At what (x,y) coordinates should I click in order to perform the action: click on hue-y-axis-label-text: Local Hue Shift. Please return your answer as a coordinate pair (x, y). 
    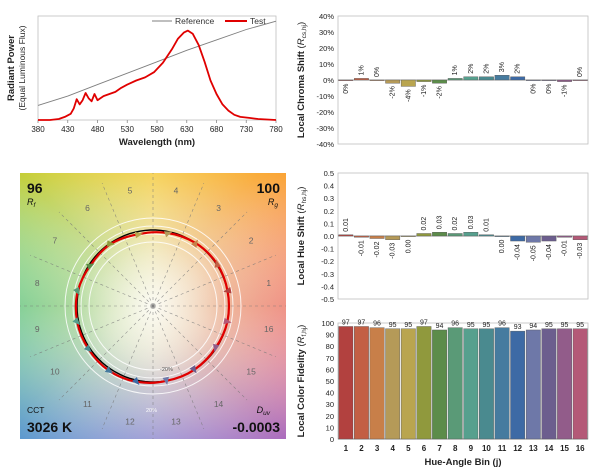
    Looking at the image, I should click on (301, 250).